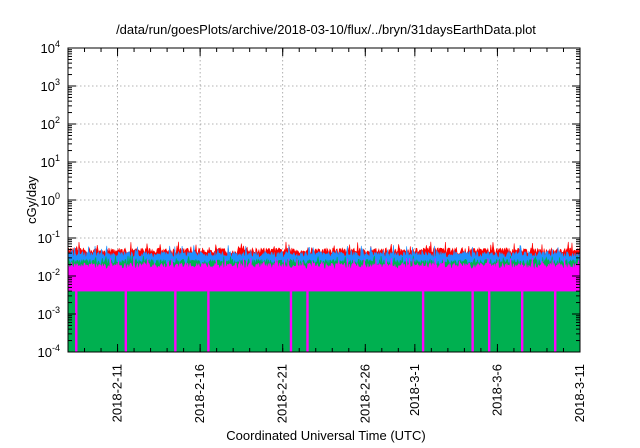  I want to click on y-tick-label: 10⁻¹, so click(49, 237).